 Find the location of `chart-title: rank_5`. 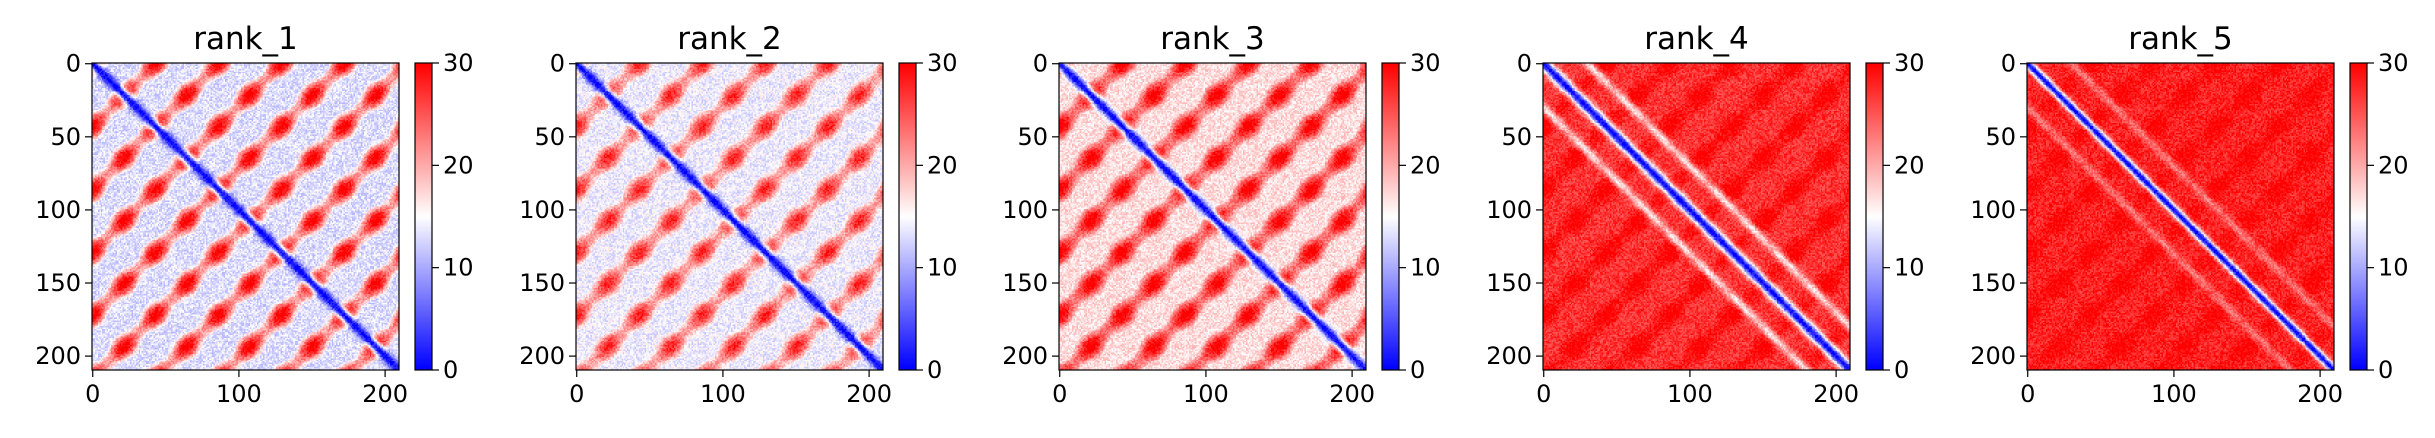

chart-title: rank_5 is located at coordinates (2180, 39).